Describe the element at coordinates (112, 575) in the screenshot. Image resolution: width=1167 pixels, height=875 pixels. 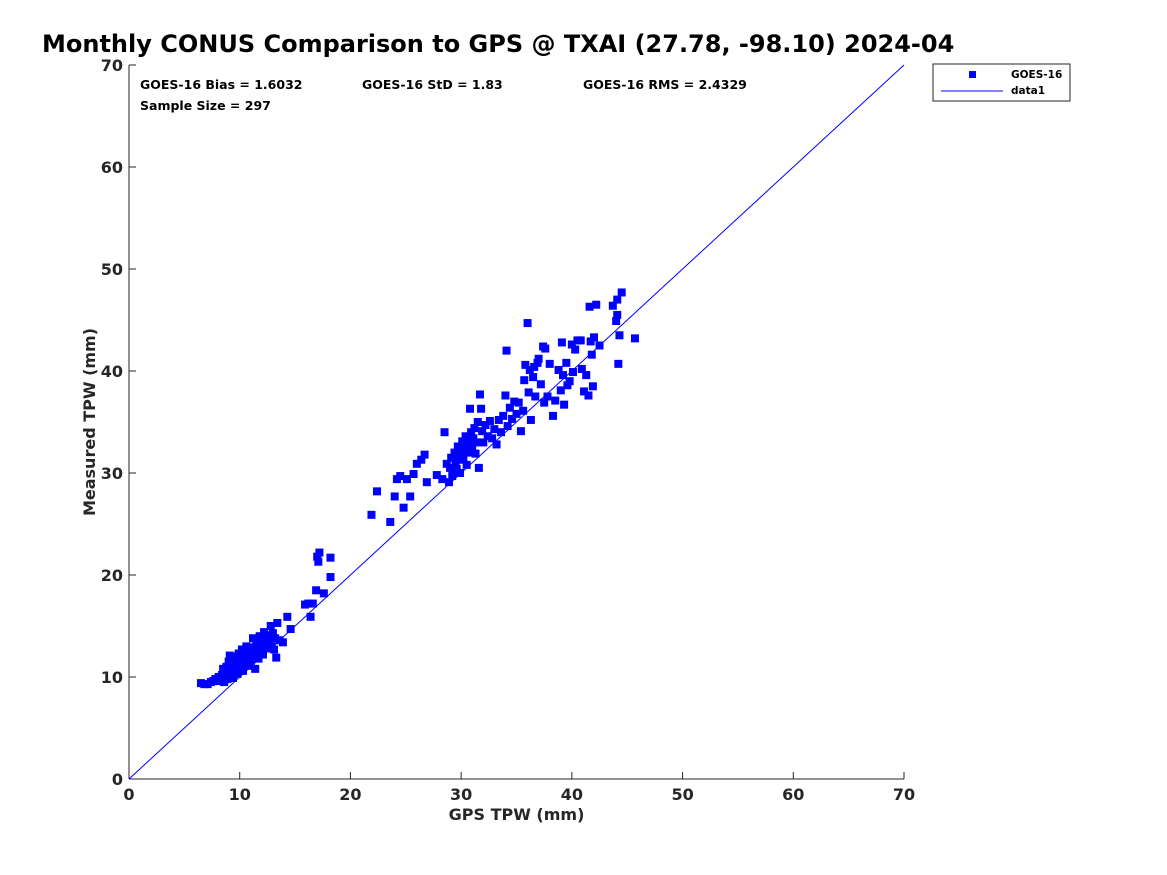
I see `y-tick-label: 20` at that location.